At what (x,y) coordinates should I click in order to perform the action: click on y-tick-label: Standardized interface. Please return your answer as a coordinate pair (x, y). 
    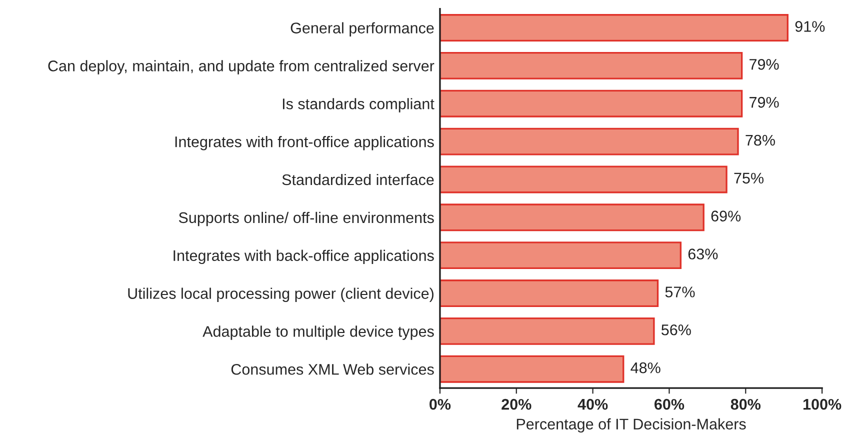
    Looking at the image, I should click on (358, 180).